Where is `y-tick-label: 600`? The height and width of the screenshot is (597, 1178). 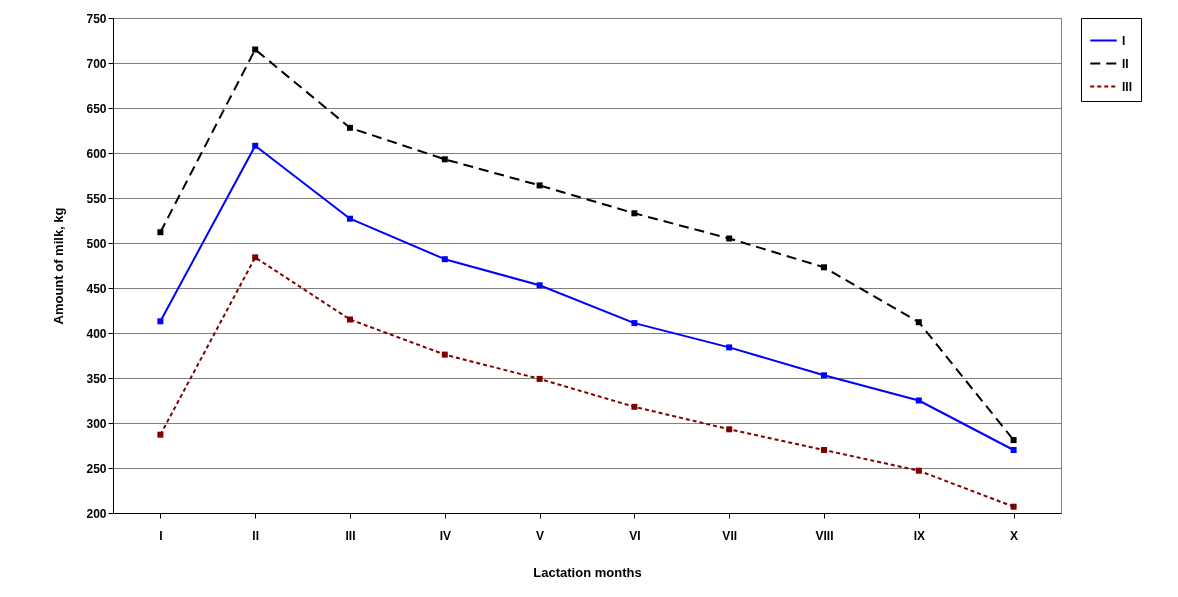
y-tick-label: 600 is located at coordinates (96, 153).